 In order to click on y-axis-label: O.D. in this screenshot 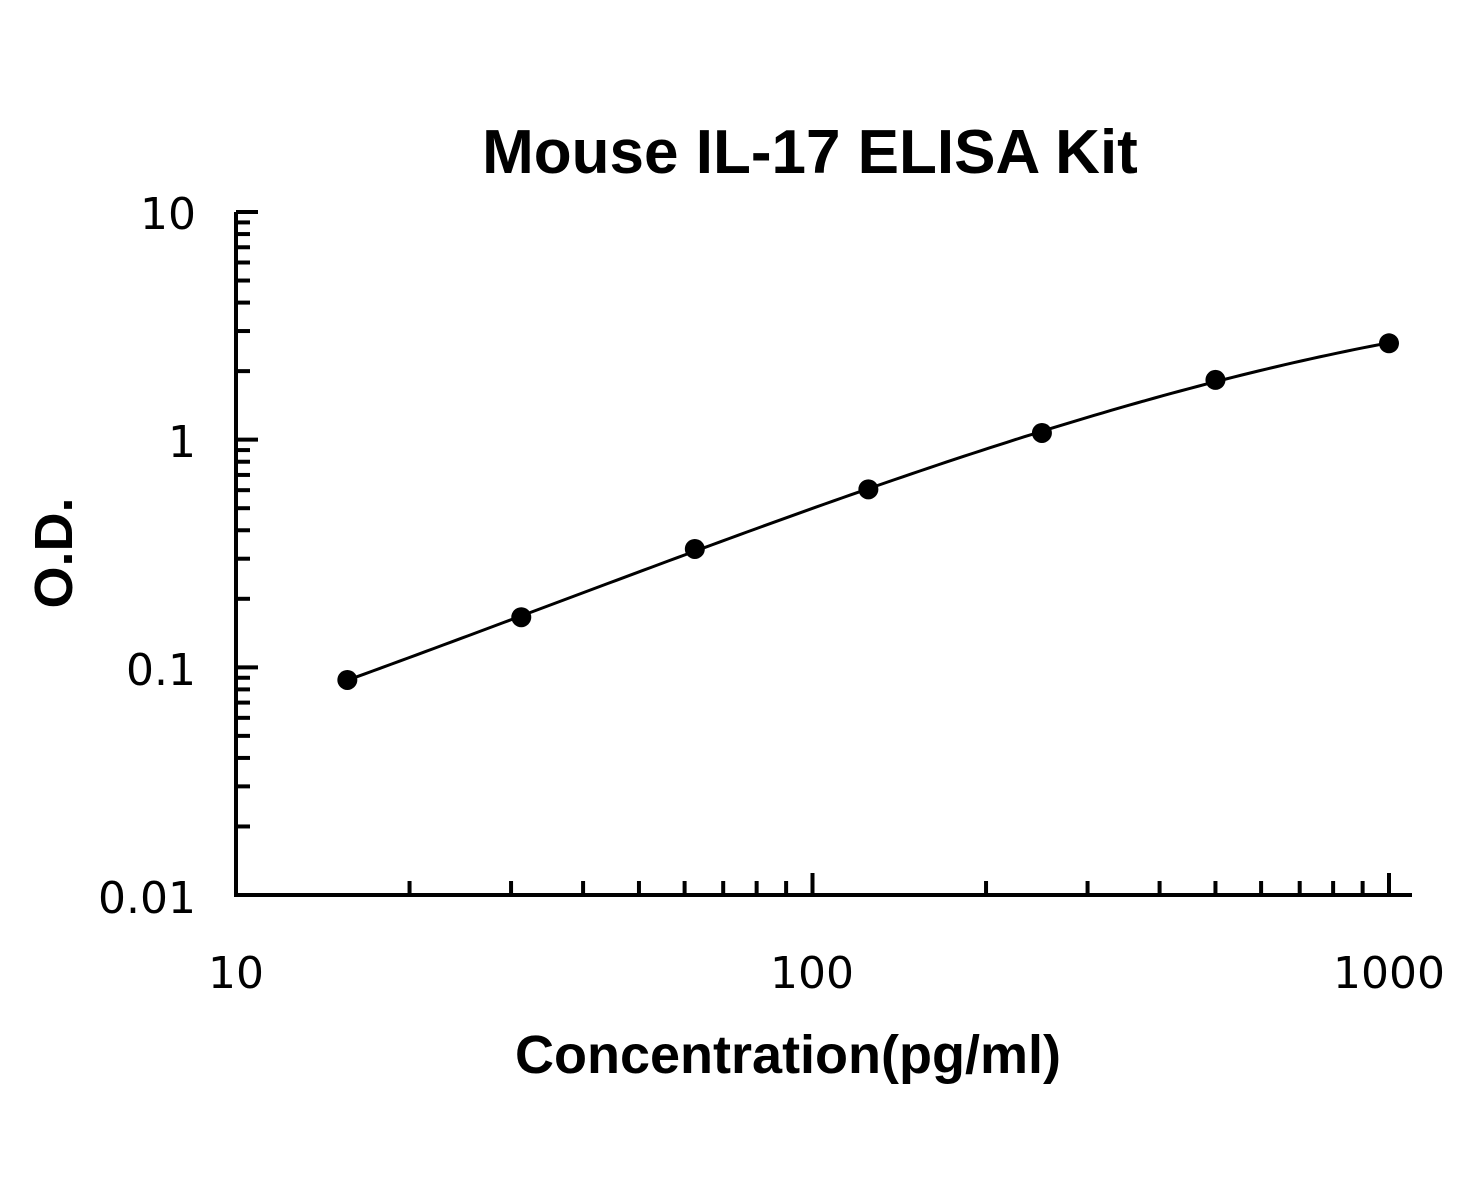, I will do `click(54, 552)`.